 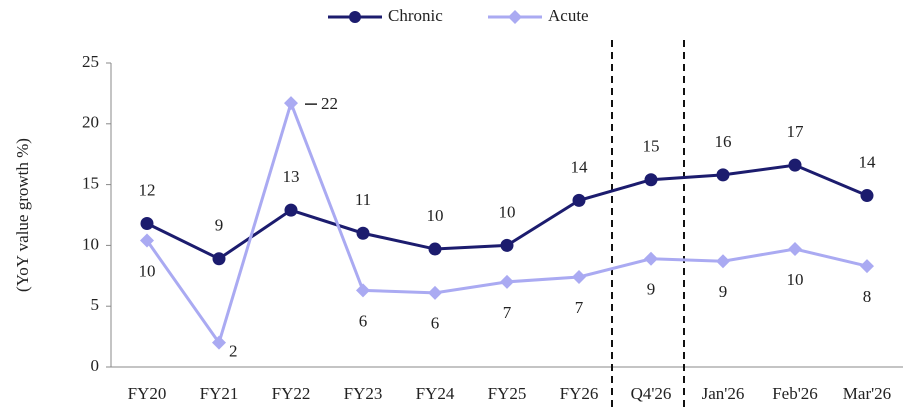 What do you see at coordinates (363, 393) in the screenshot?
I see `x-tick-label: FY23` at bounding box center [363, 393].